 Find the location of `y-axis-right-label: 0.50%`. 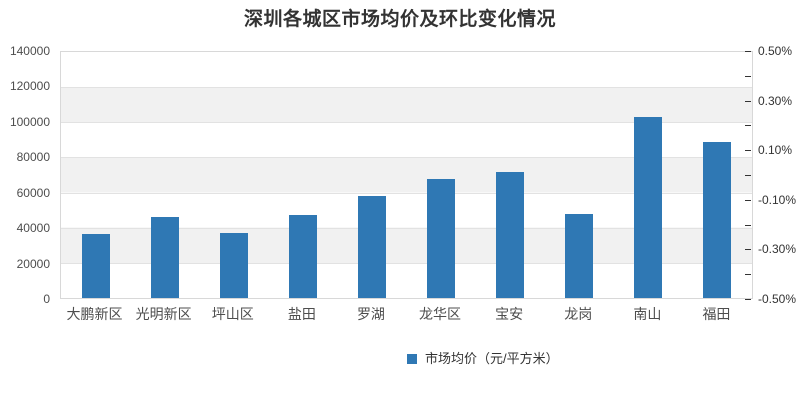

y-axis-right-label: 0.50% is located at coordinates (775, 51).